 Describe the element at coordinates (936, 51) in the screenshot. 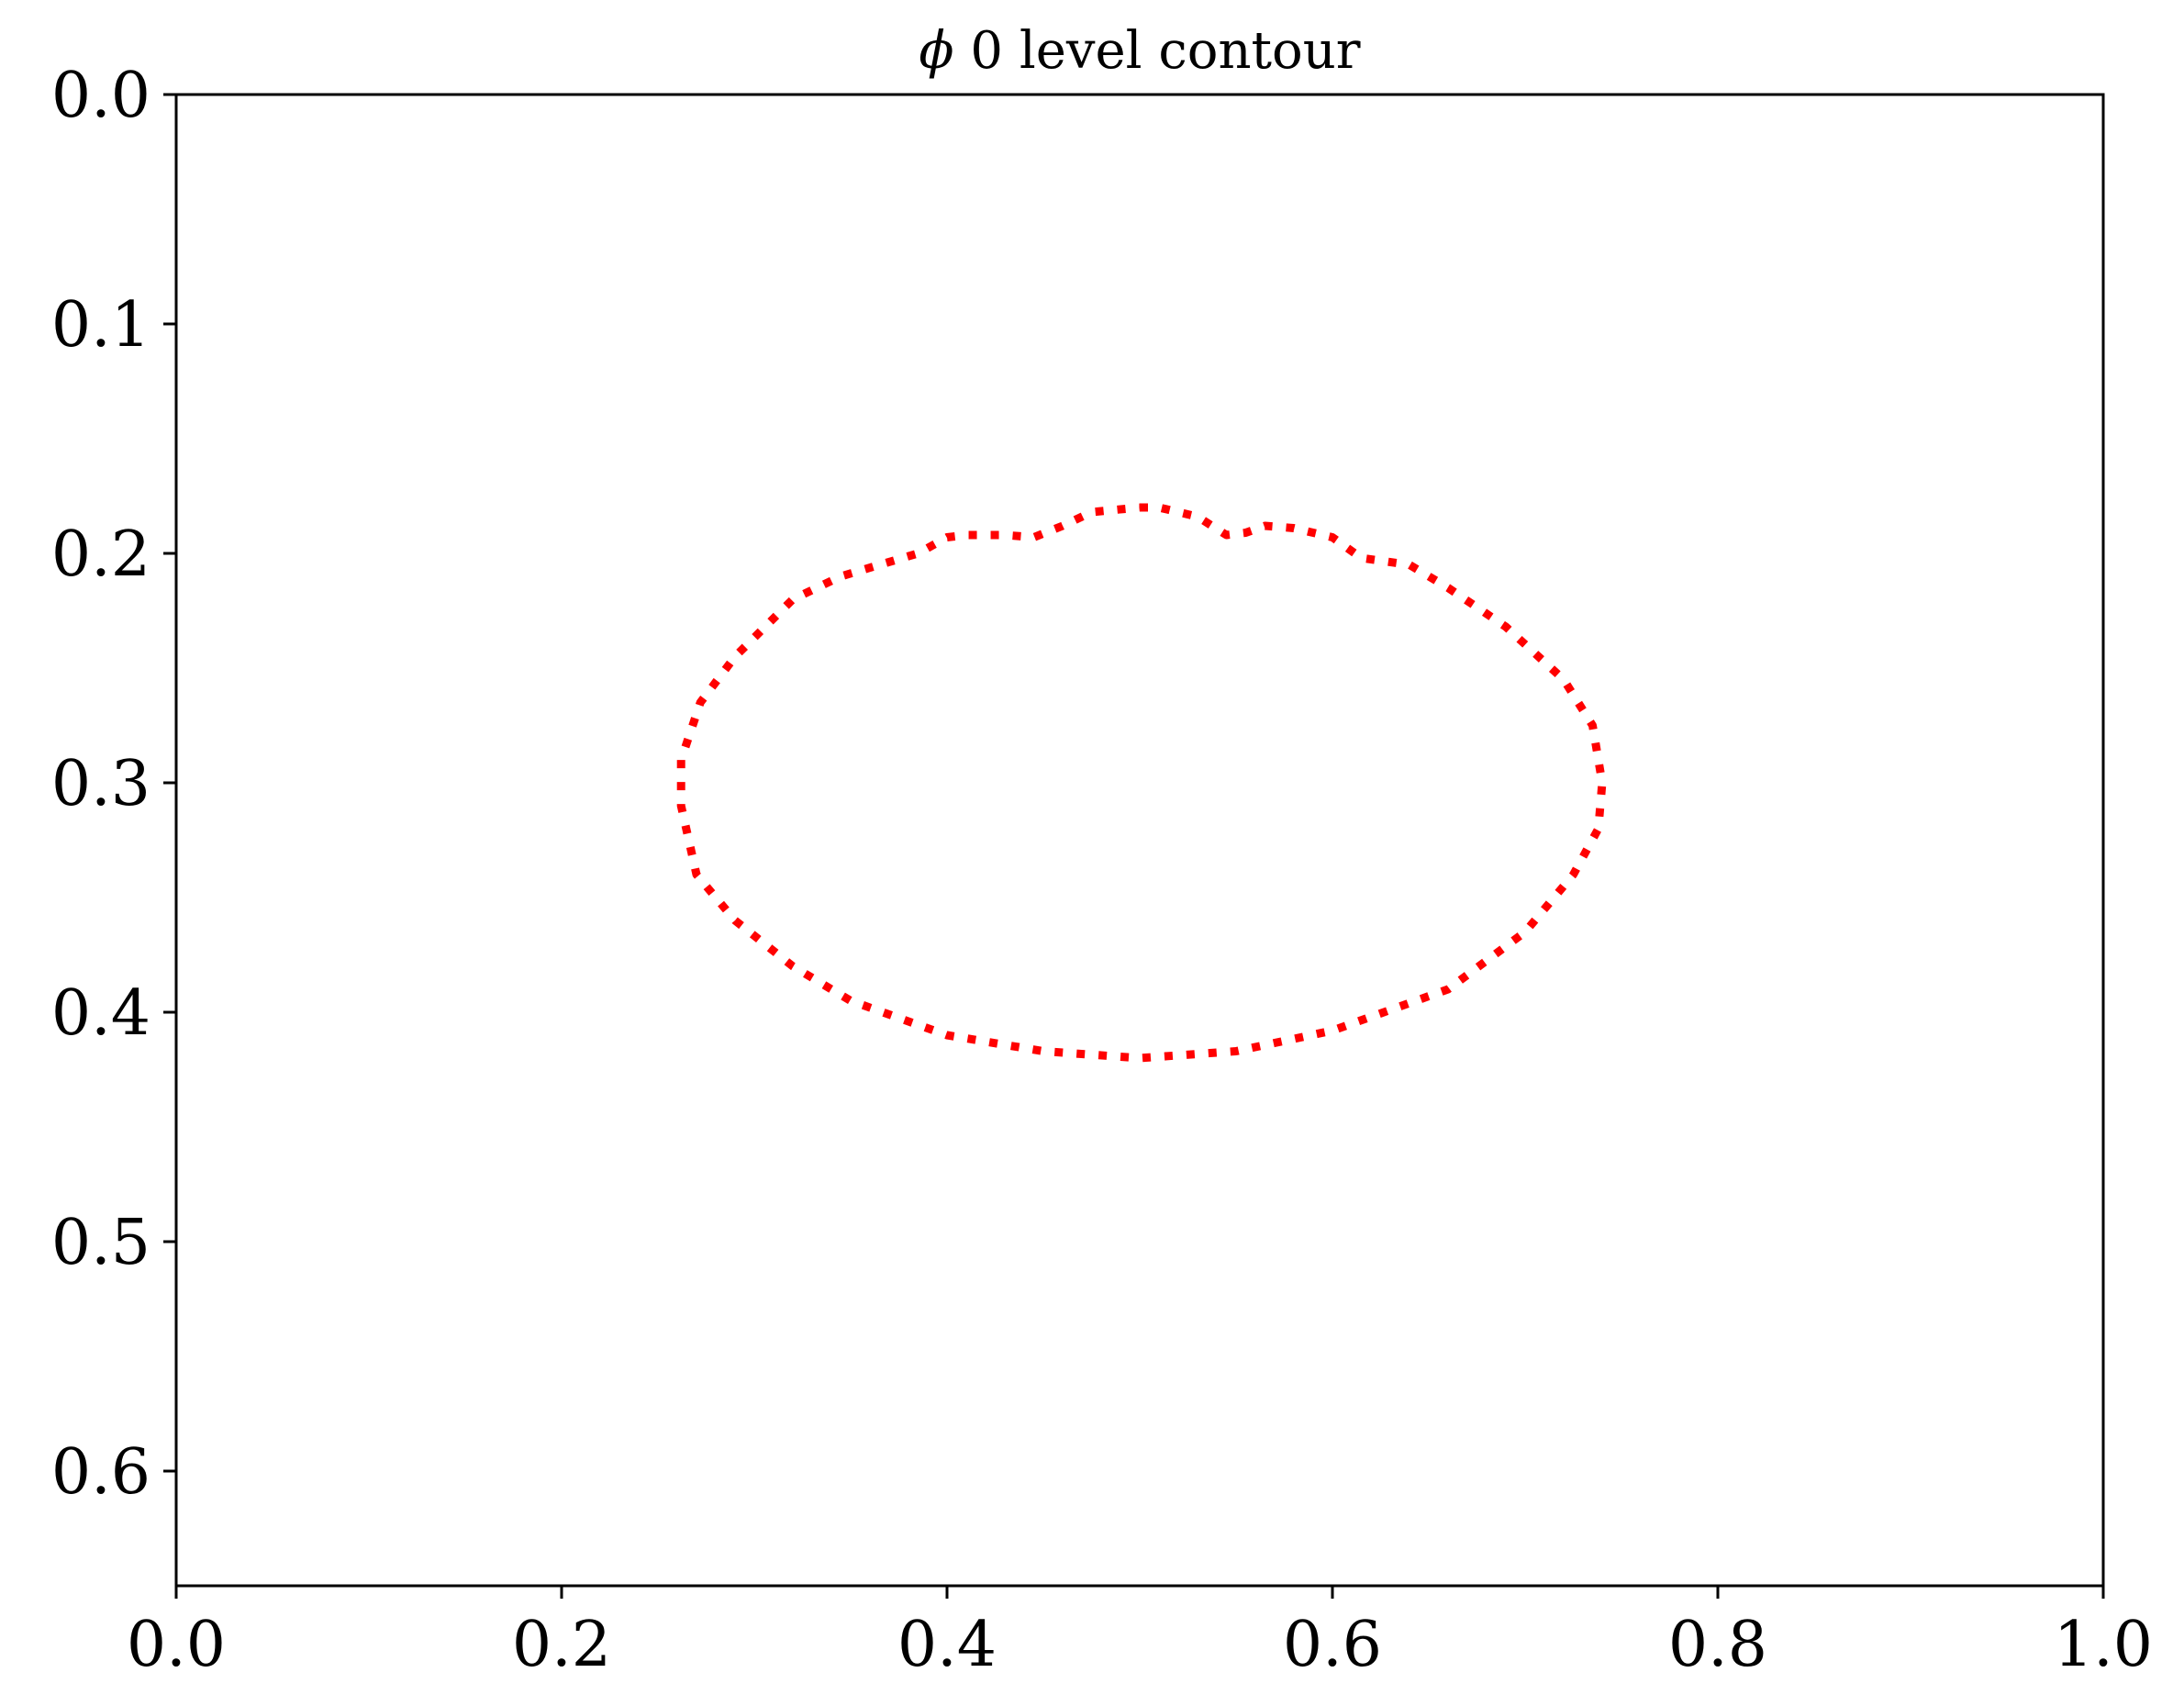

I see `title-symbol: ϕ` at that location.